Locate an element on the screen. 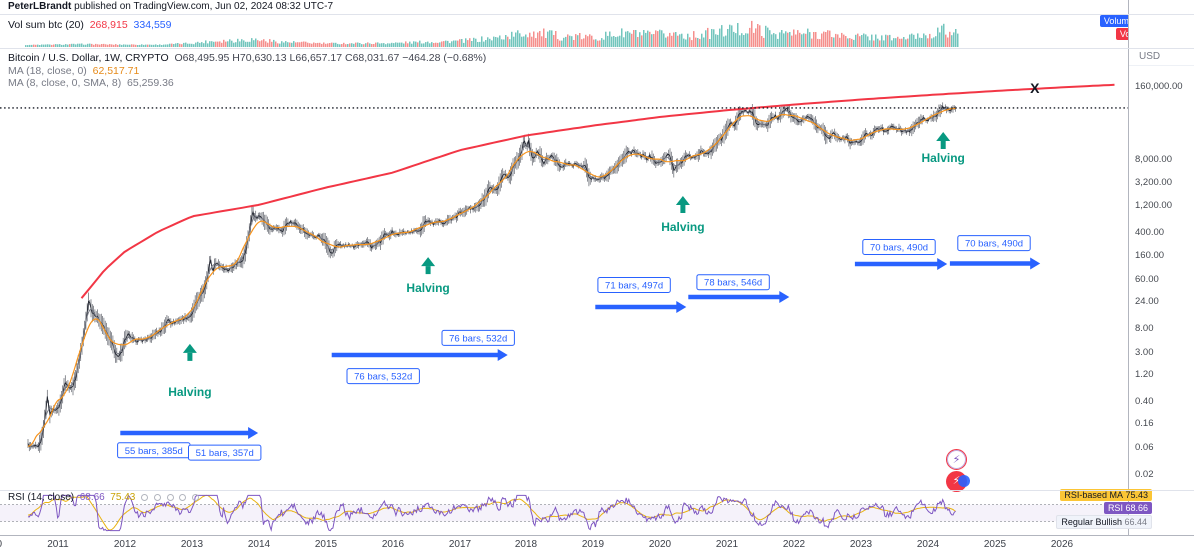 The width and height of the screenshot is (1194, 552). volume-value: 268,915 is located at coordinates (108, 25).